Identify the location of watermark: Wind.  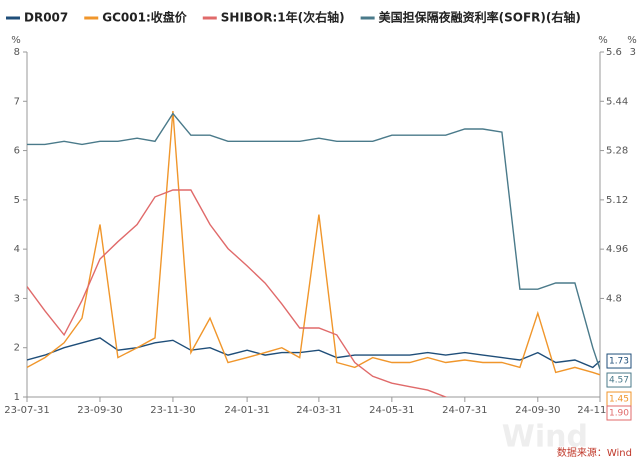
(545, 437).